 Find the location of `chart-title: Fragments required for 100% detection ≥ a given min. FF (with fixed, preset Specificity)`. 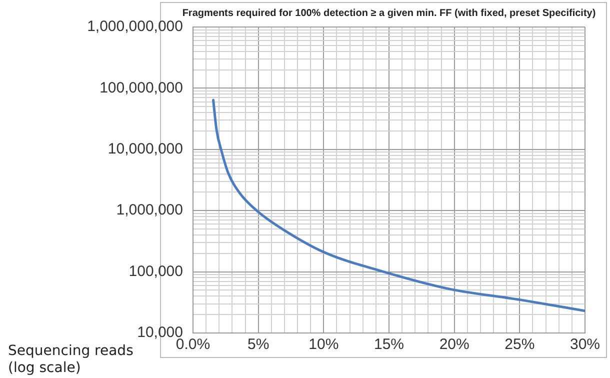

chart-title: Fragments required for 100% detection ≥ a given min. FF (with fixed, preset Specificity) is located at coordinates (389, 13).